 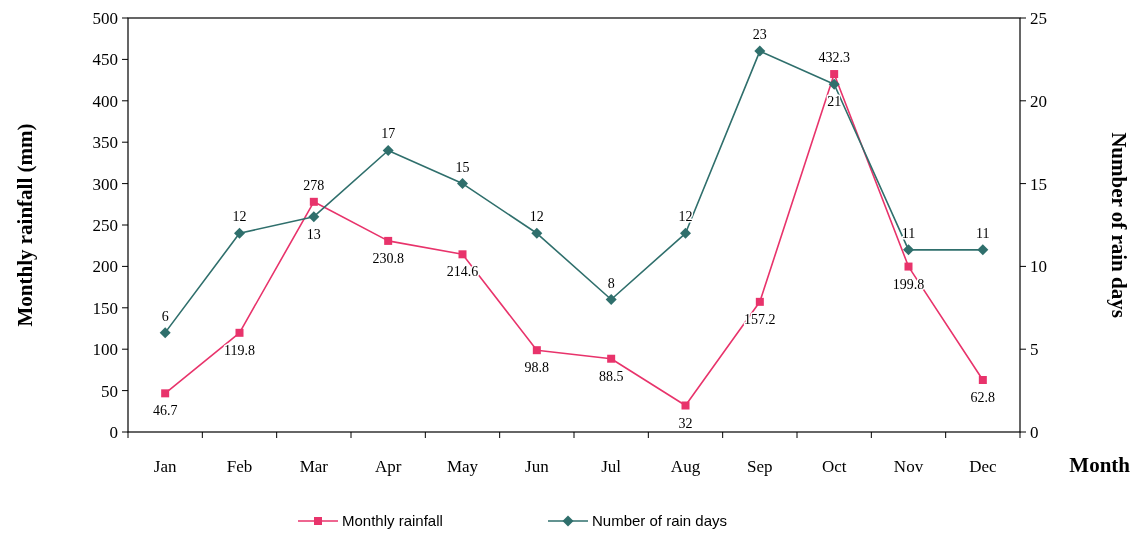 What do you see at coordinates (105, 225) in the screenshot?
I see `y-tick-label: 250` at bounding box center [105, 225].